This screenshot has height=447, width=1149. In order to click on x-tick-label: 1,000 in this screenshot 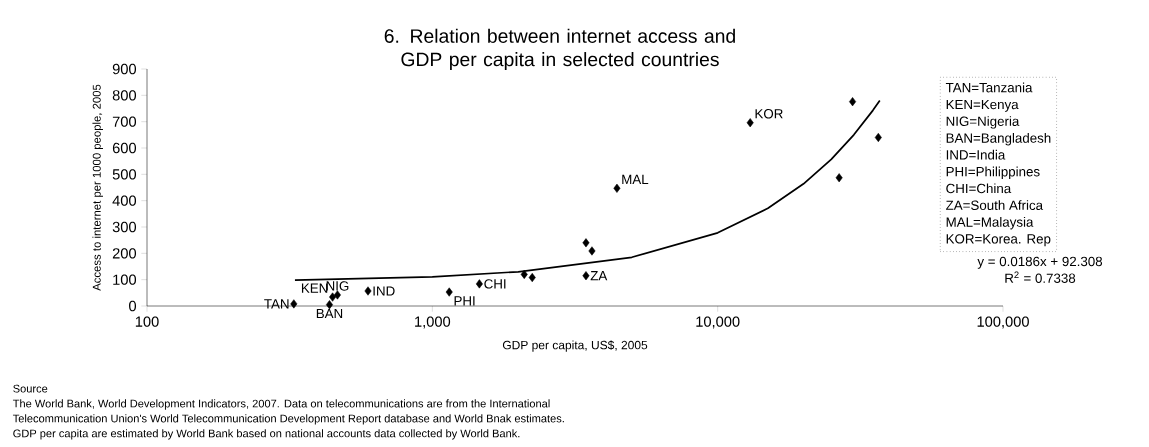, I will do `click(433, 322)`.